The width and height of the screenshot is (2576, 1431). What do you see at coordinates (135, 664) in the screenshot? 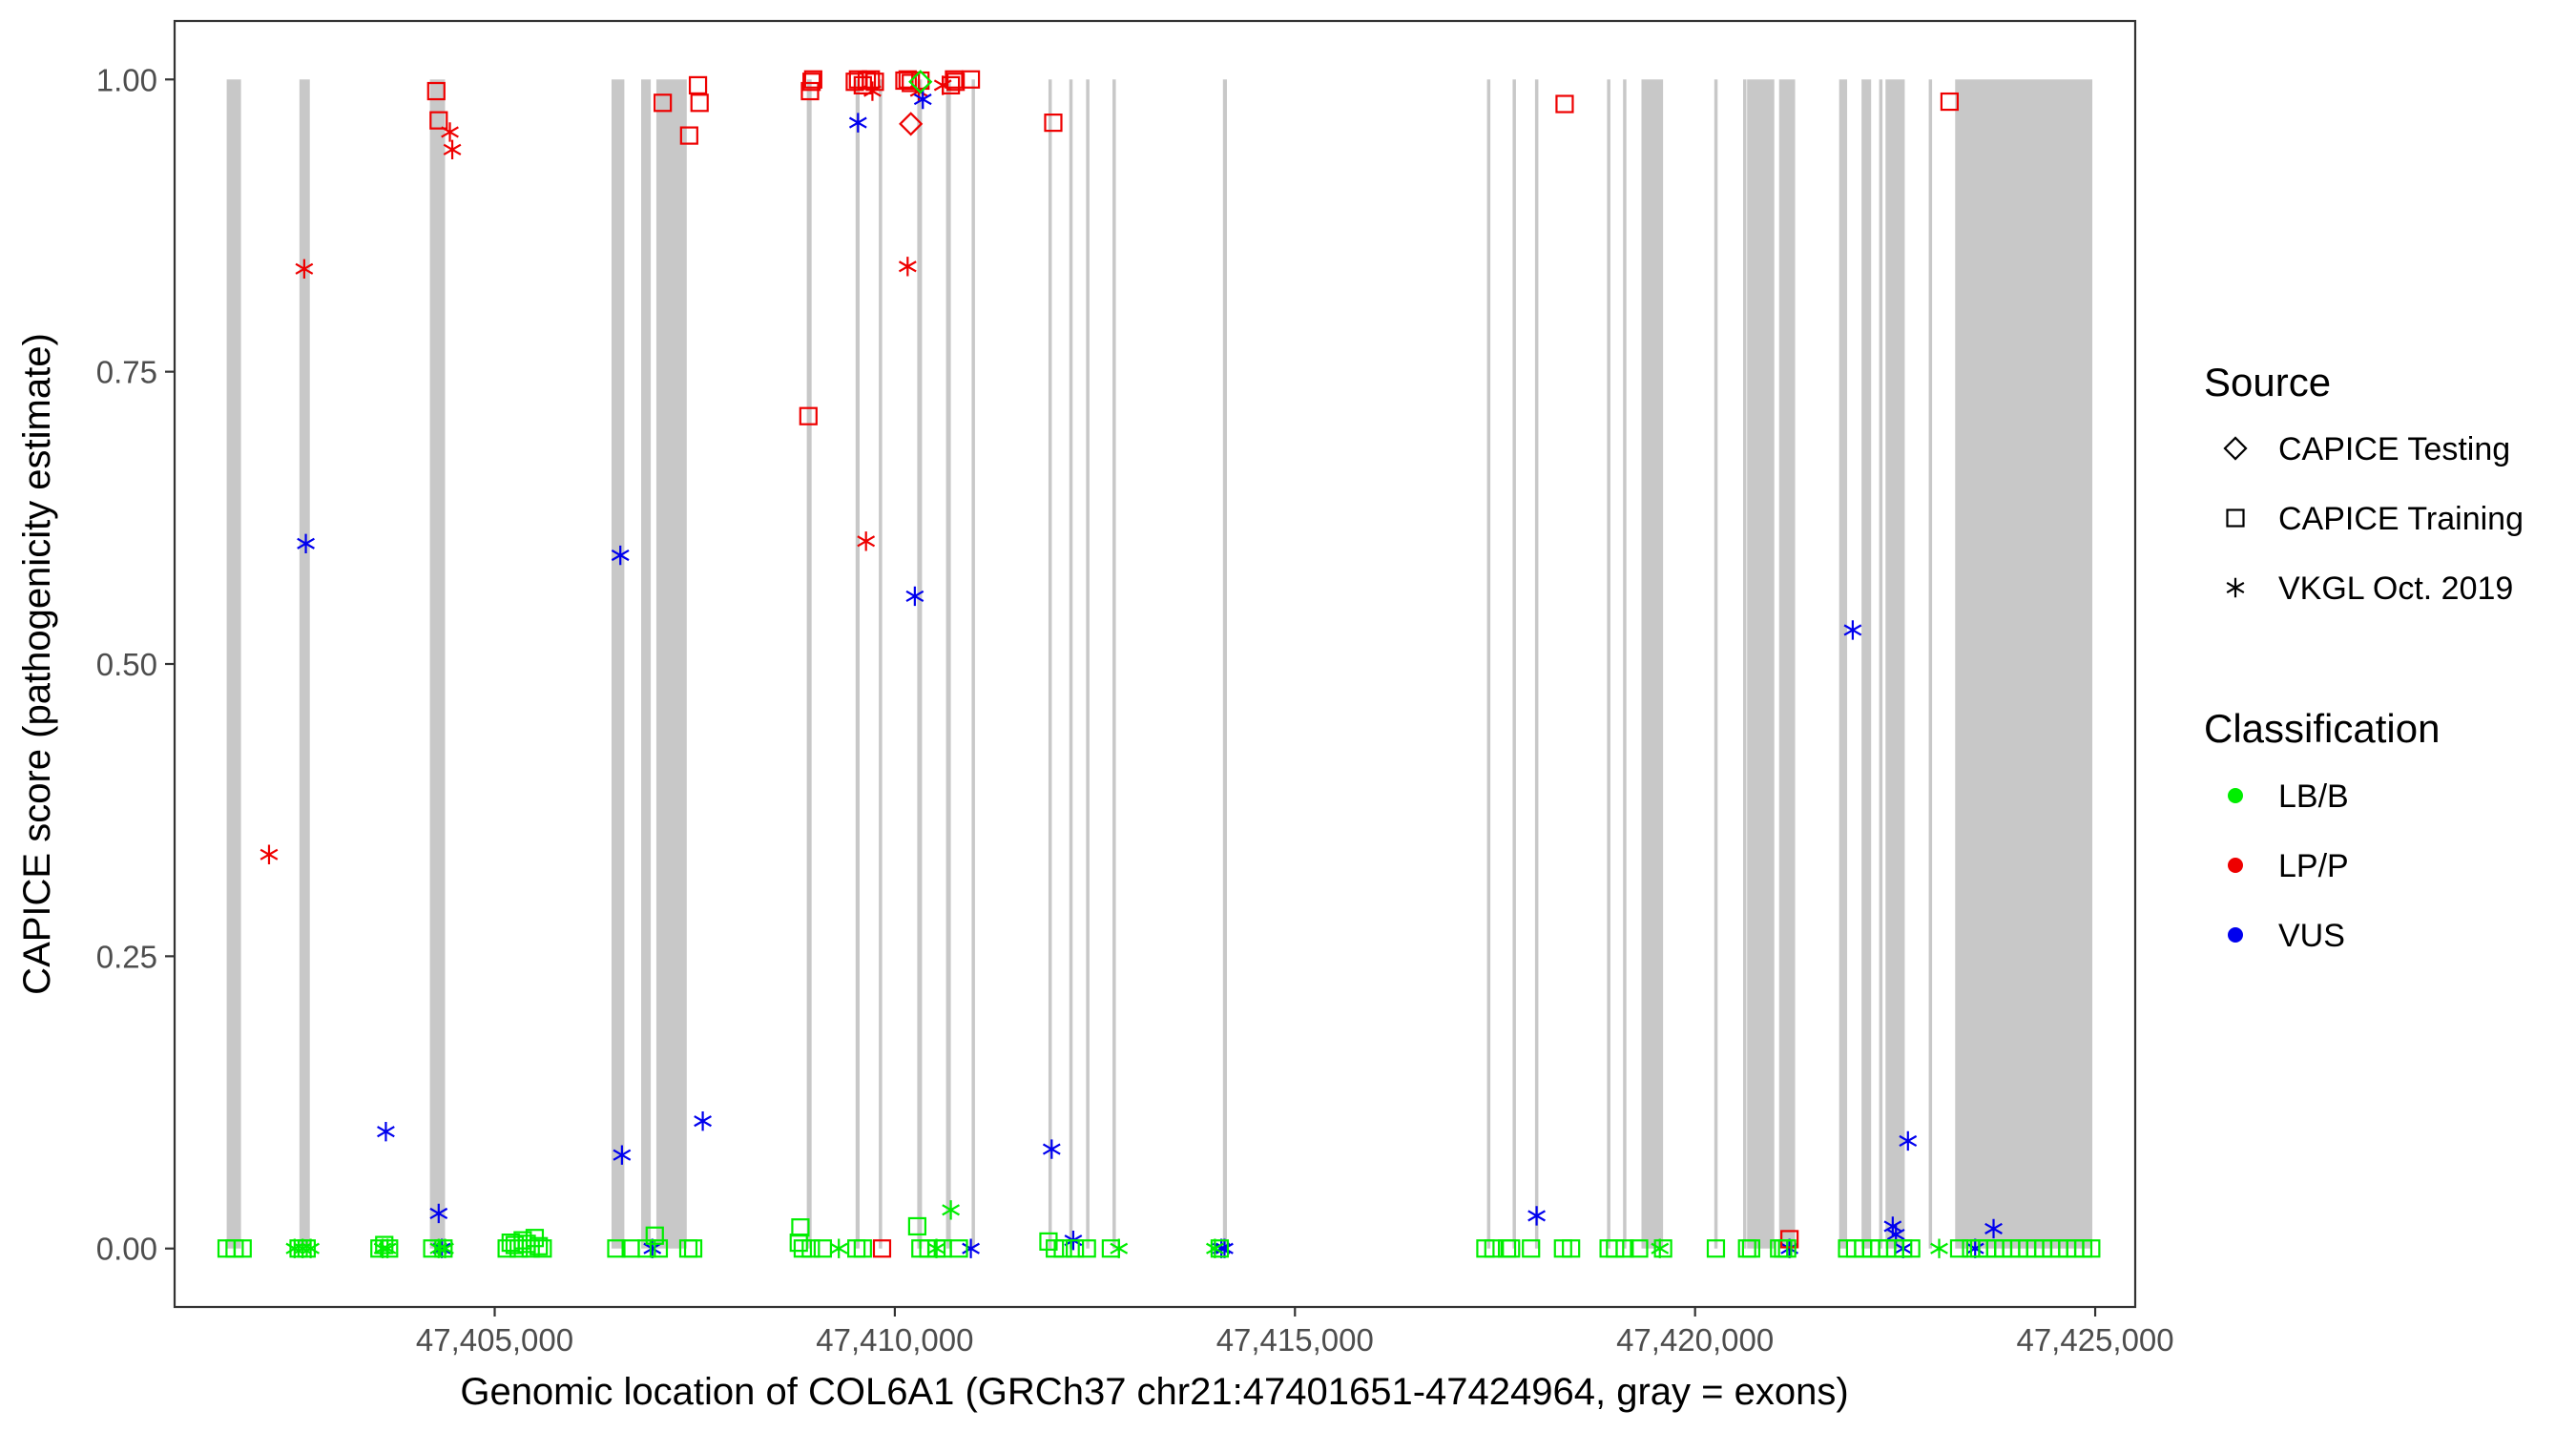
I see `y-axis: 0.00 0.25 0.50 0.75 1.00` at bounding box center [135, 664].